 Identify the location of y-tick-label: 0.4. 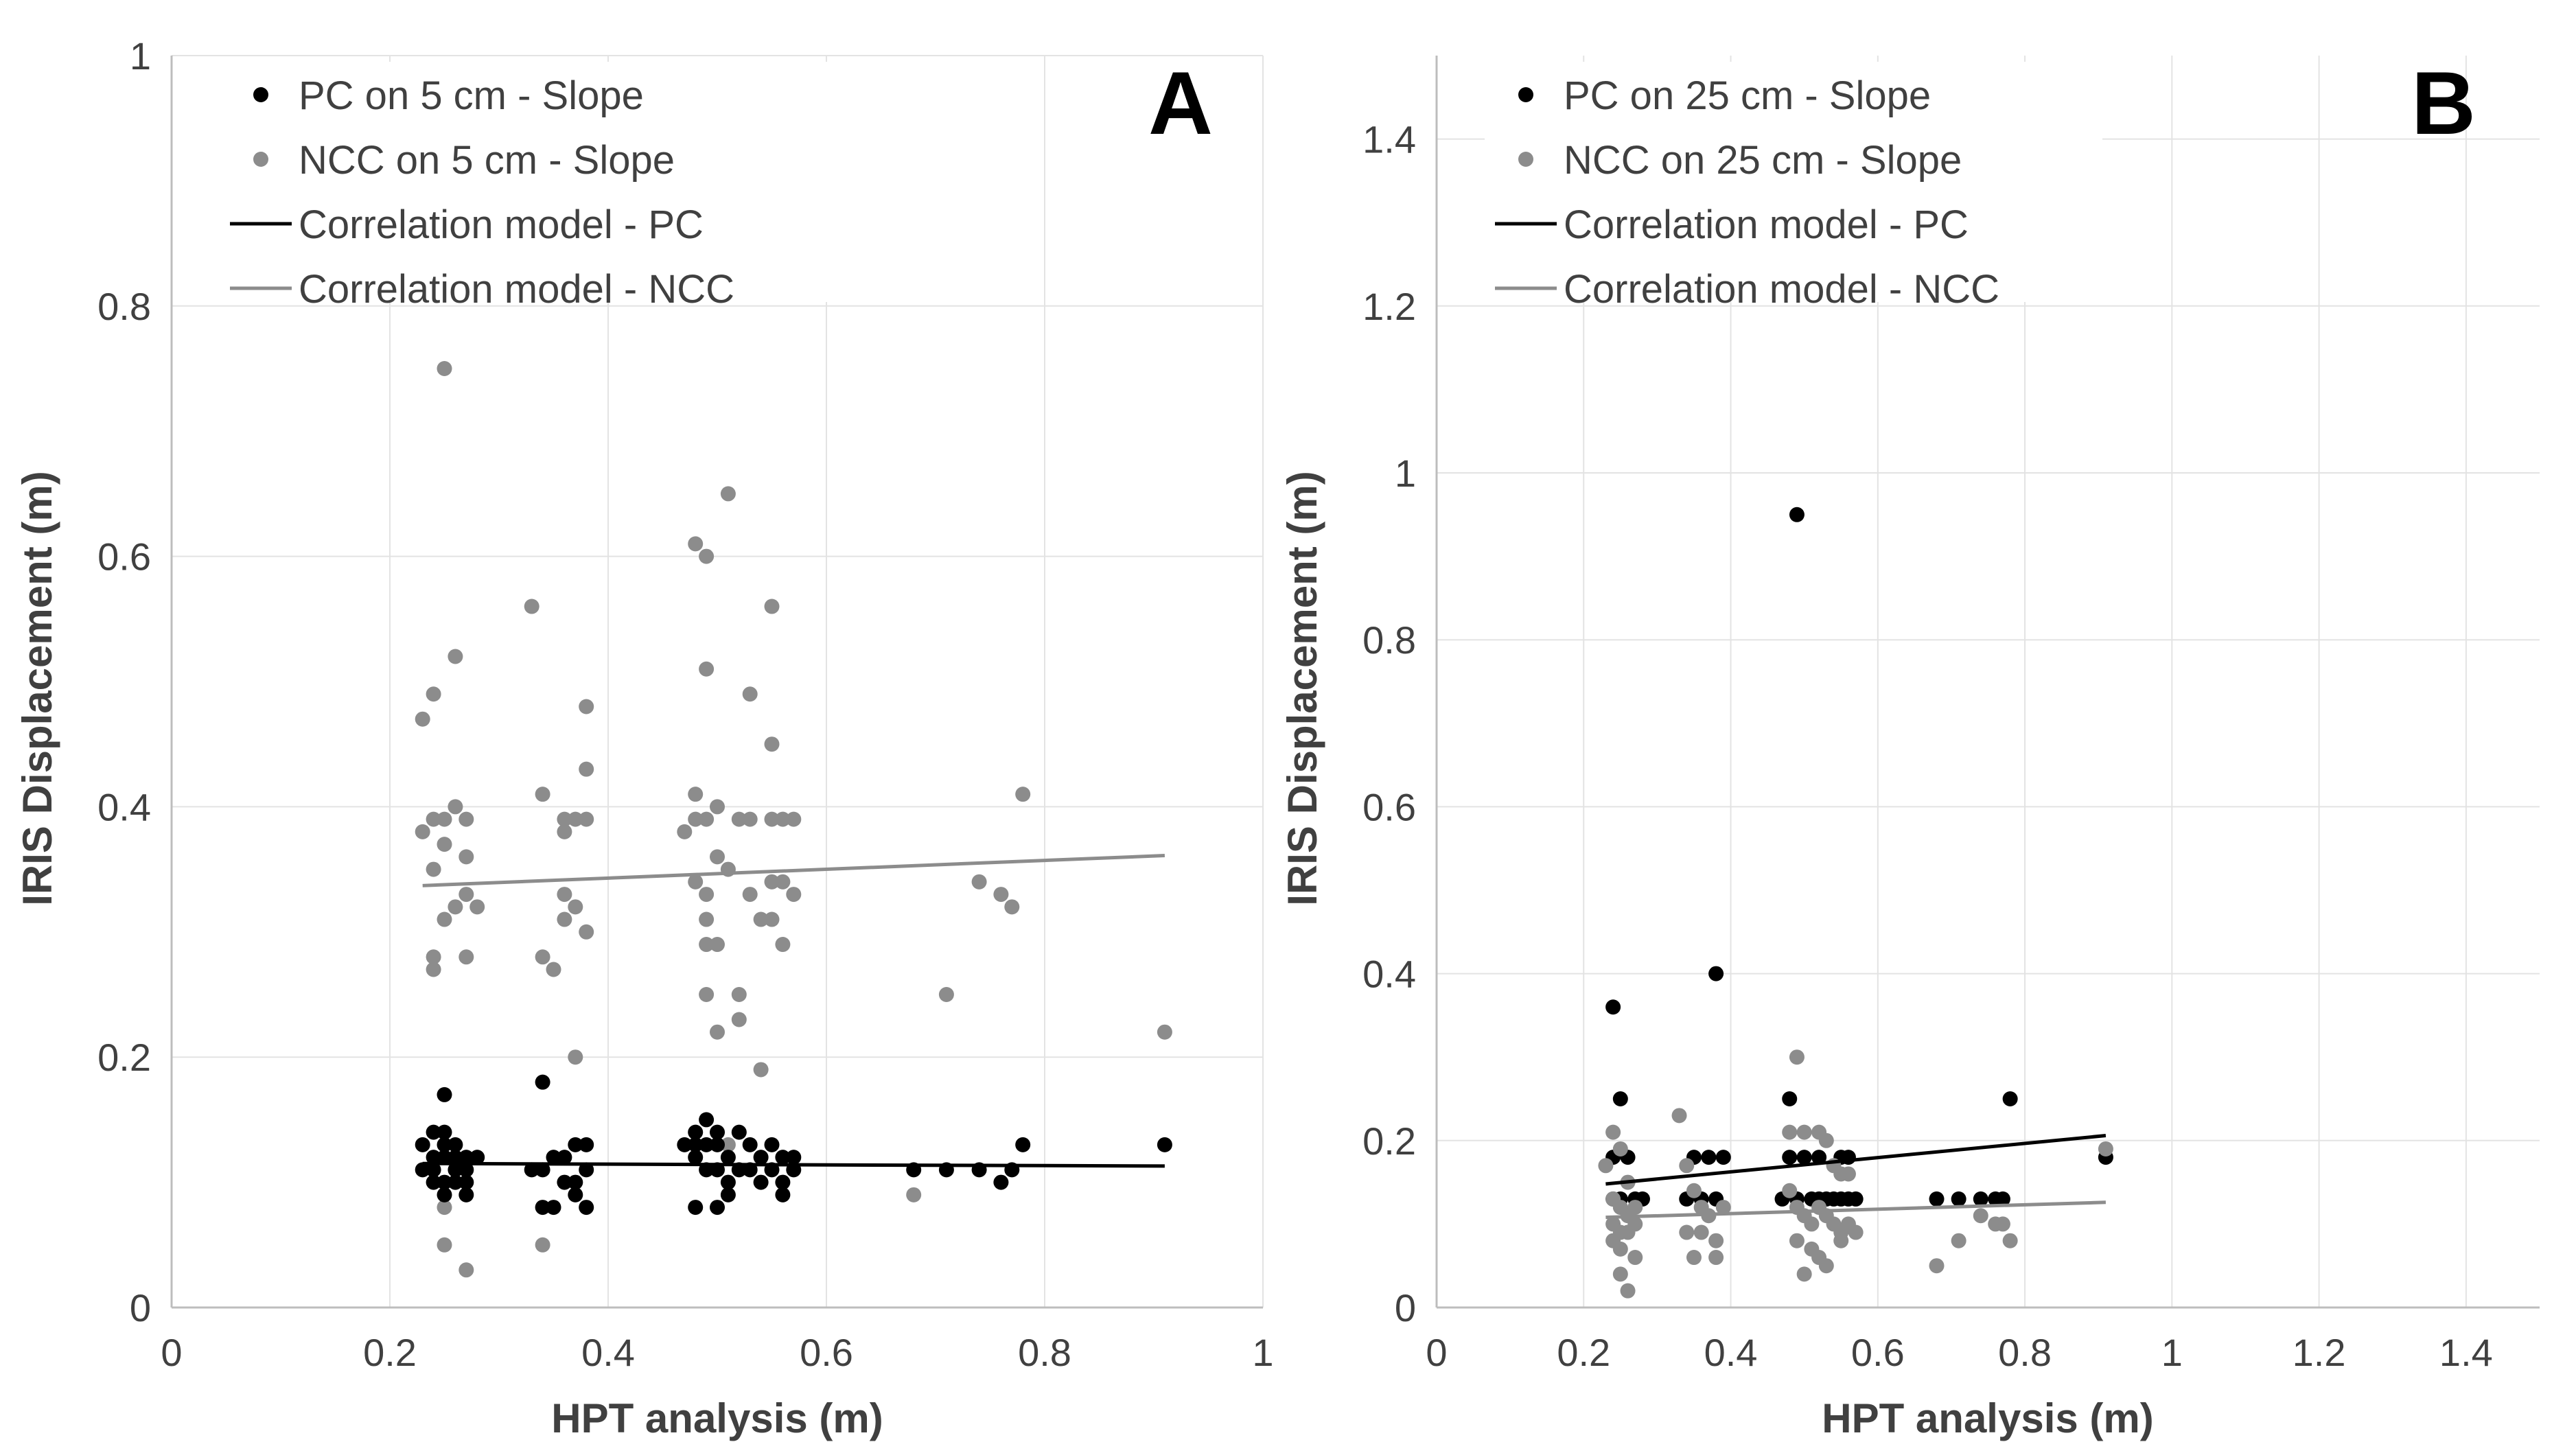
(124, 807).